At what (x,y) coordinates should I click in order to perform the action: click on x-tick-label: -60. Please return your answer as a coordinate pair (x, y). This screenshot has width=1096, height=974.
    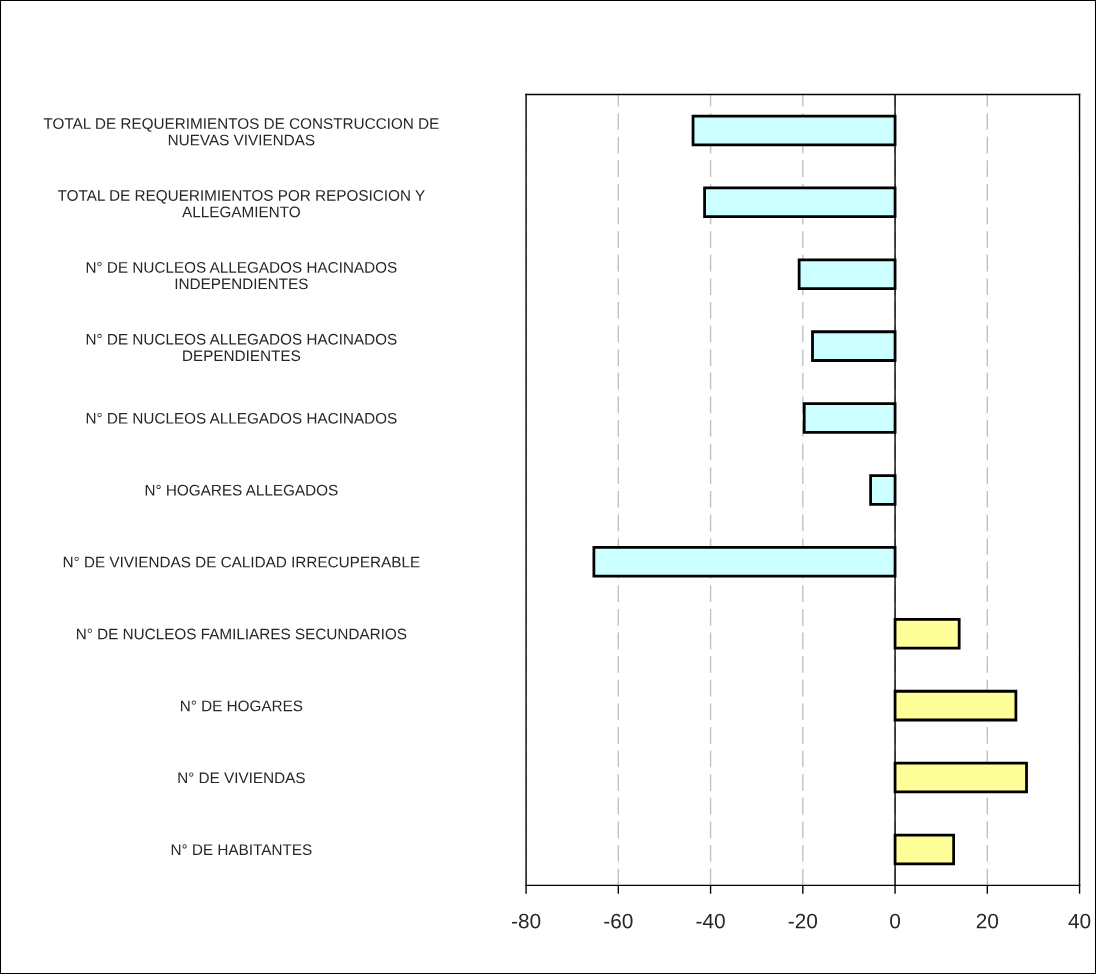
    Looking at the image, I should click on (618, 921).